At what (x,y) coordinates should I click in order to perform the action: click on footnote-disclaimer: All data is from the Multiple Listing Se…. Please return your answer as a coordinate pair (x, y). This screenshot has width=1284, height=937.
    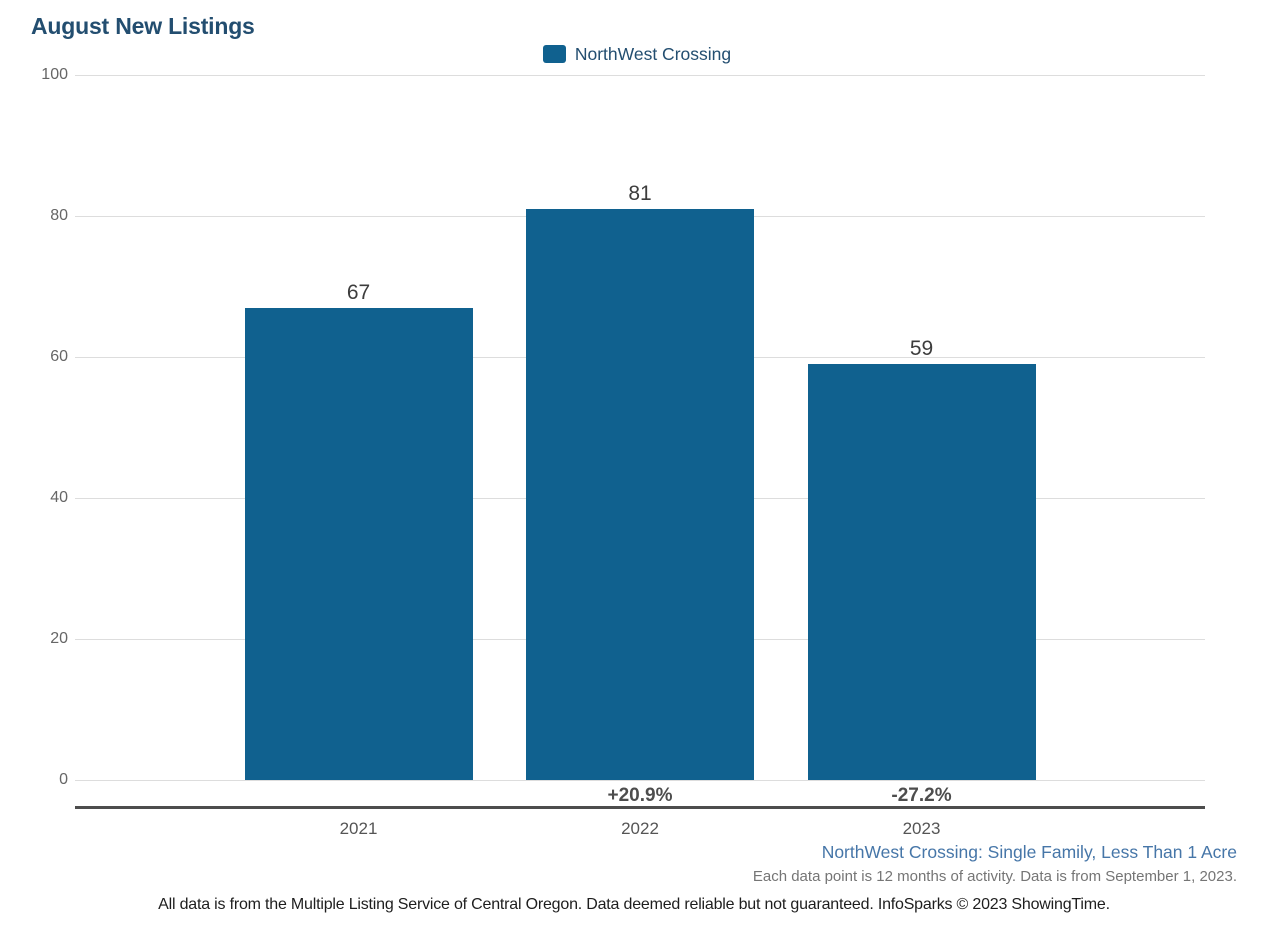
    Looking at the image, I should click on (634, 904).